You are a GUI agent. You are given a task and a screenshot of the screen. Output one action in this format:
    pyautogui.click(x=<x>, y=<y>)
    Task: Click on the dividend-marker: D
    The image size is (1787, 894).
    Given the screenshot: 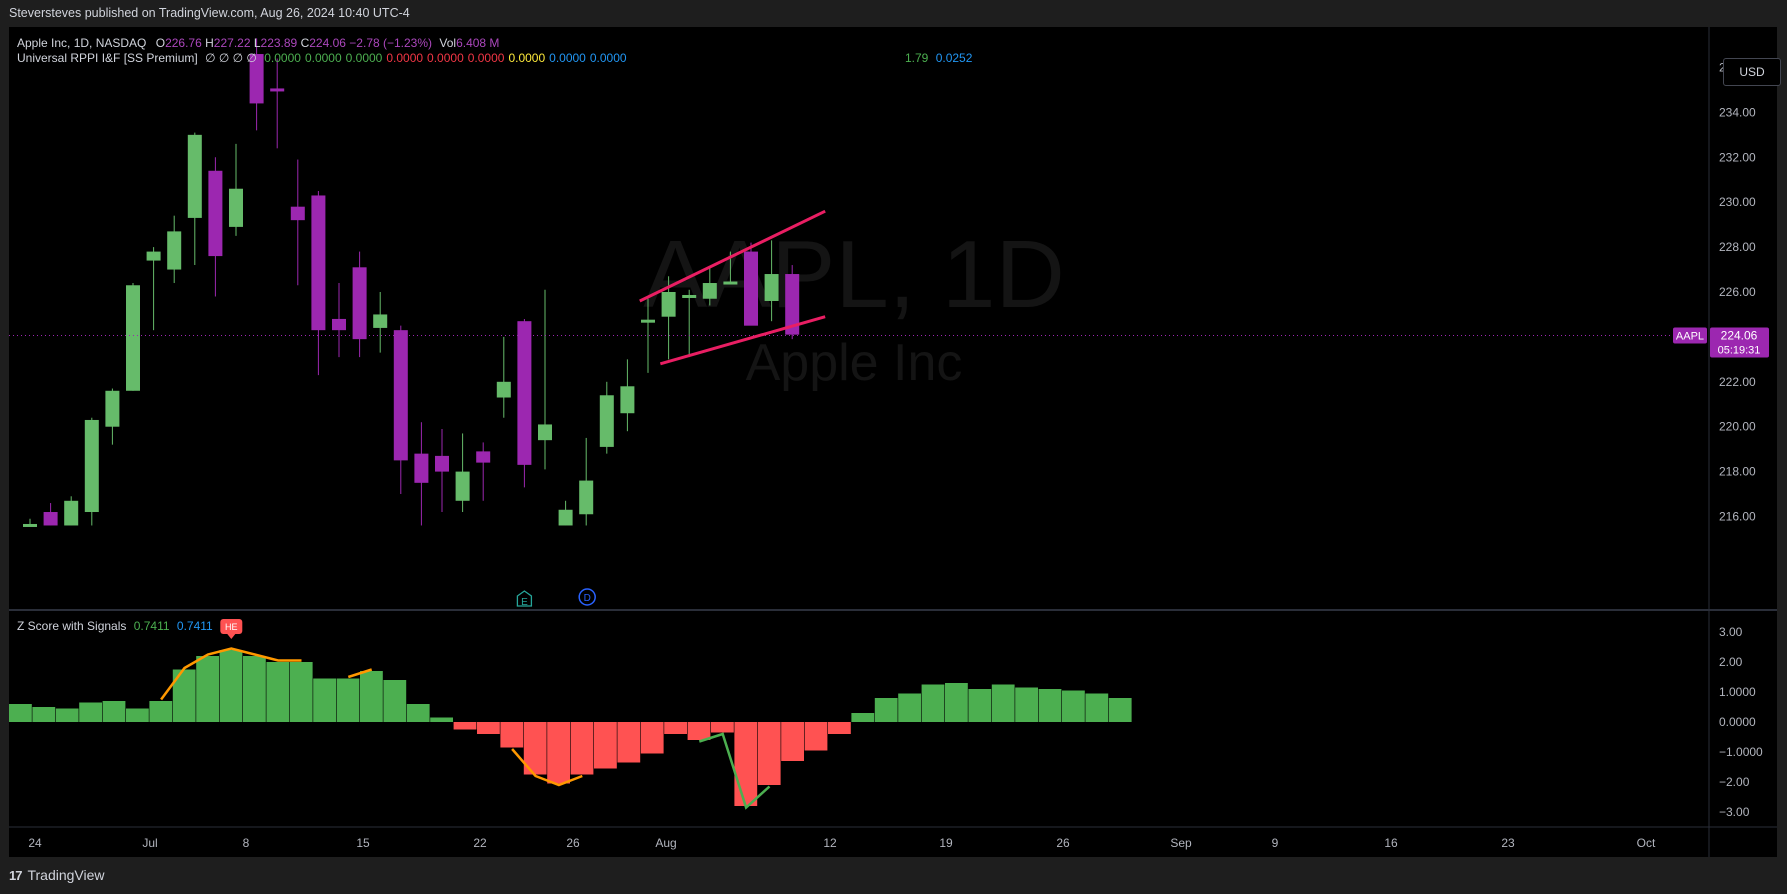 What is the action you would take?
    pyautogui.click(x=587, y=597)
    